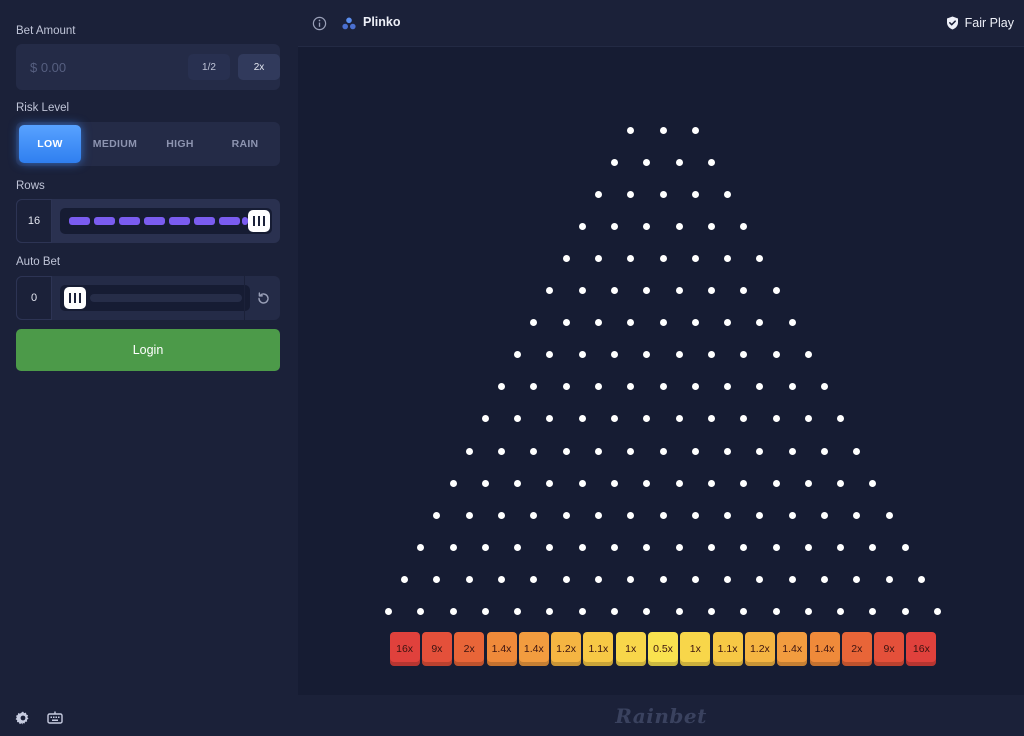  What do you see at coordinates (43, 108) in the screenshot?
I see `risk-level-label: Risk Level` at bounding box center [43, 108].